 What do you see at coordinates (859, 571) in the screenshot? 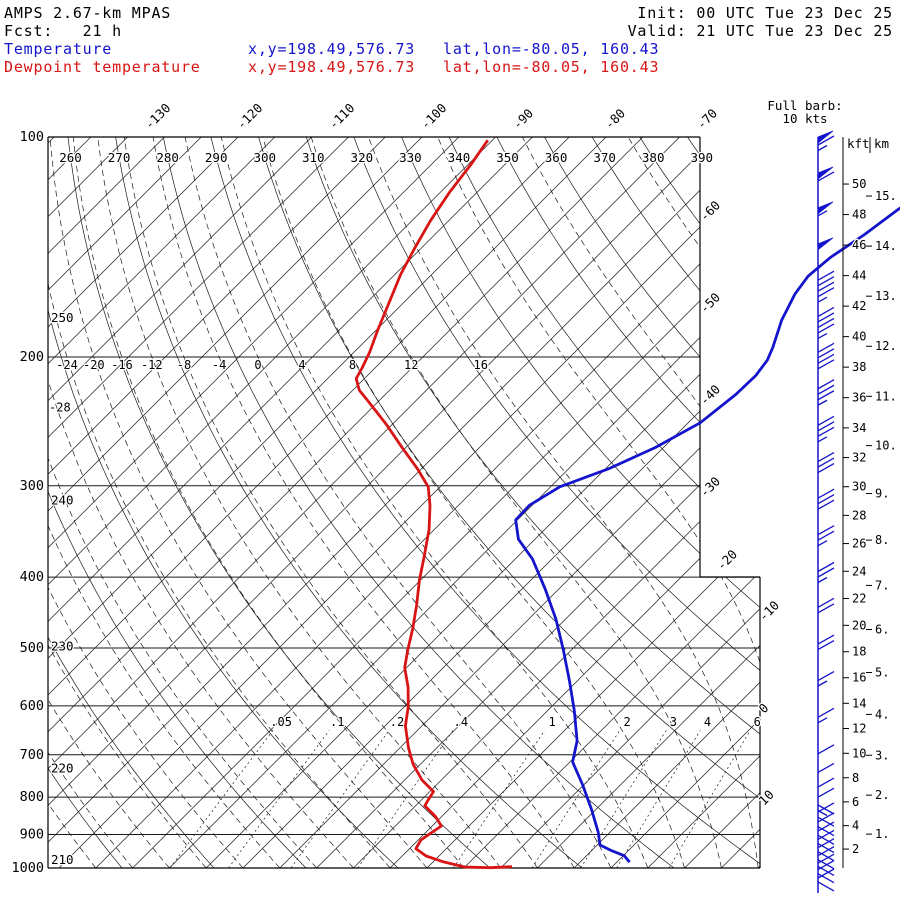
I see `svg-text: 24` at bounding box center [859, 571].